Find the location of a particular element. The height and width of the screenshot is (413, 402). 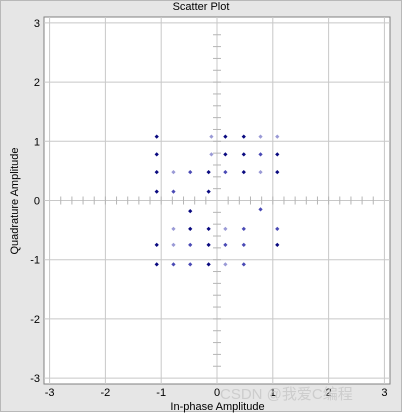

y-tick-label: 3 is located at coordinates (37, 24).